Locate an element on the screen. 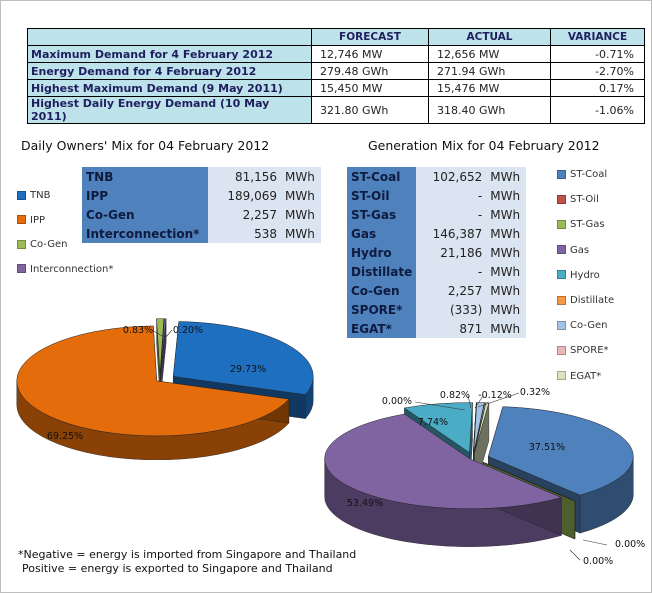  owners-pie-chart: 29.73% 69.25% 0.83% 0.20% is located at coordinates (165, 389).